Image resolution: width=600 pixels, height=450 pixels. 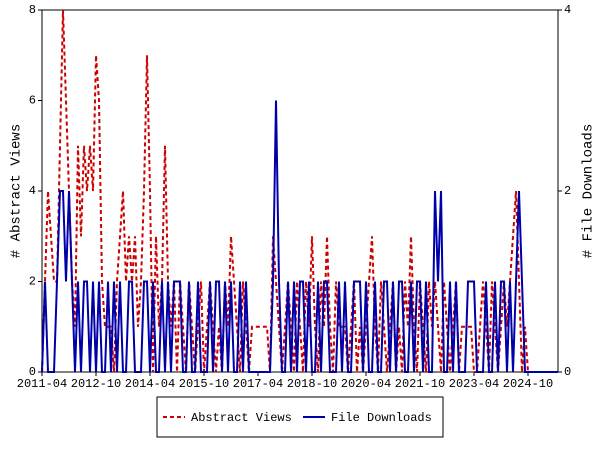 I want to click on x-tick-label: 2024-10, so click(x=528, y=384).